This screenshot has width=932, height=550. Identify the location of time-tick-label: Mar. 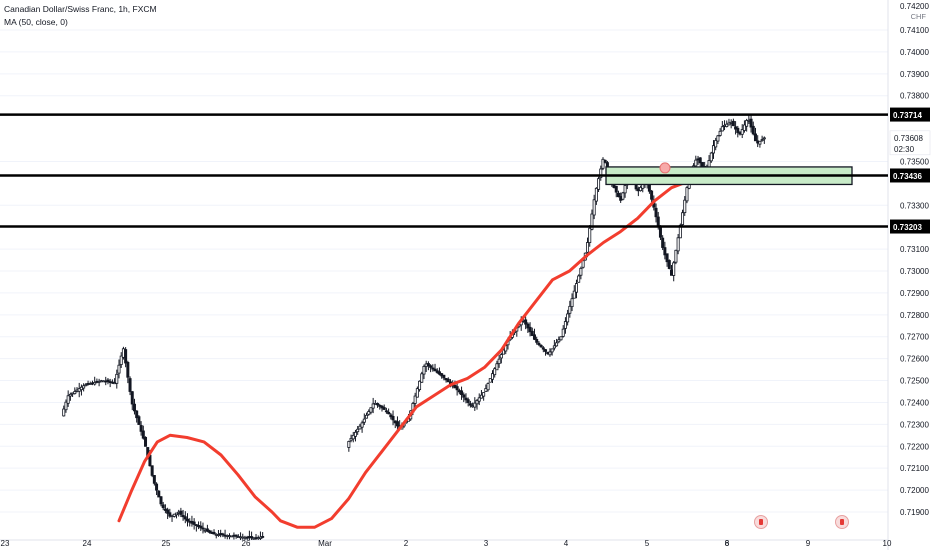
(325, 543).